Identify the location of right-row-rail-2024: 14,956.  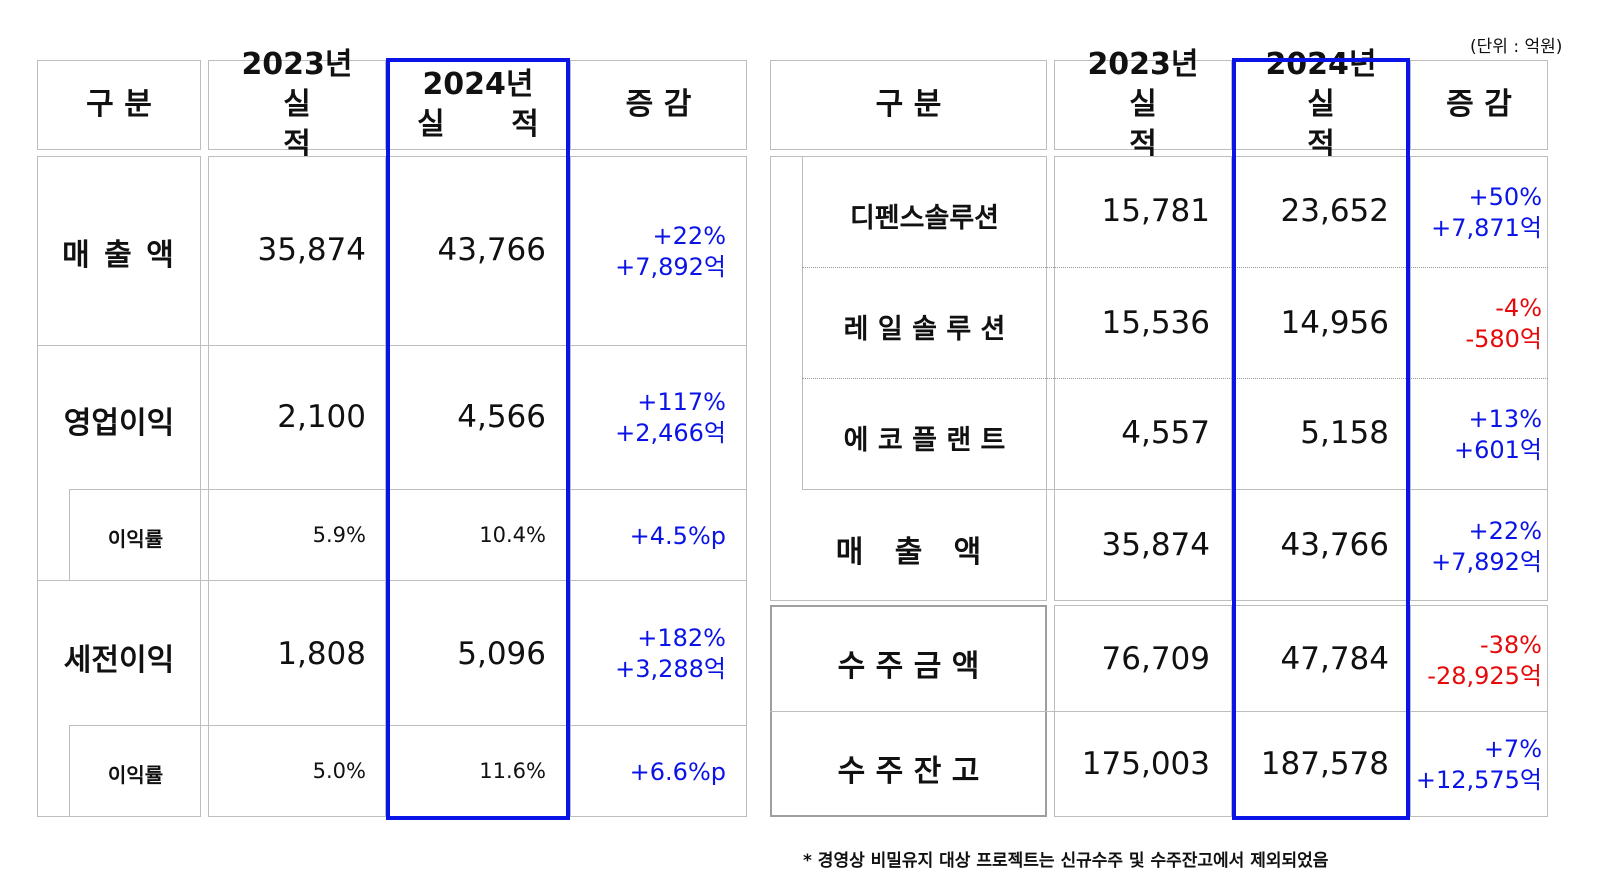
(1334, 323).